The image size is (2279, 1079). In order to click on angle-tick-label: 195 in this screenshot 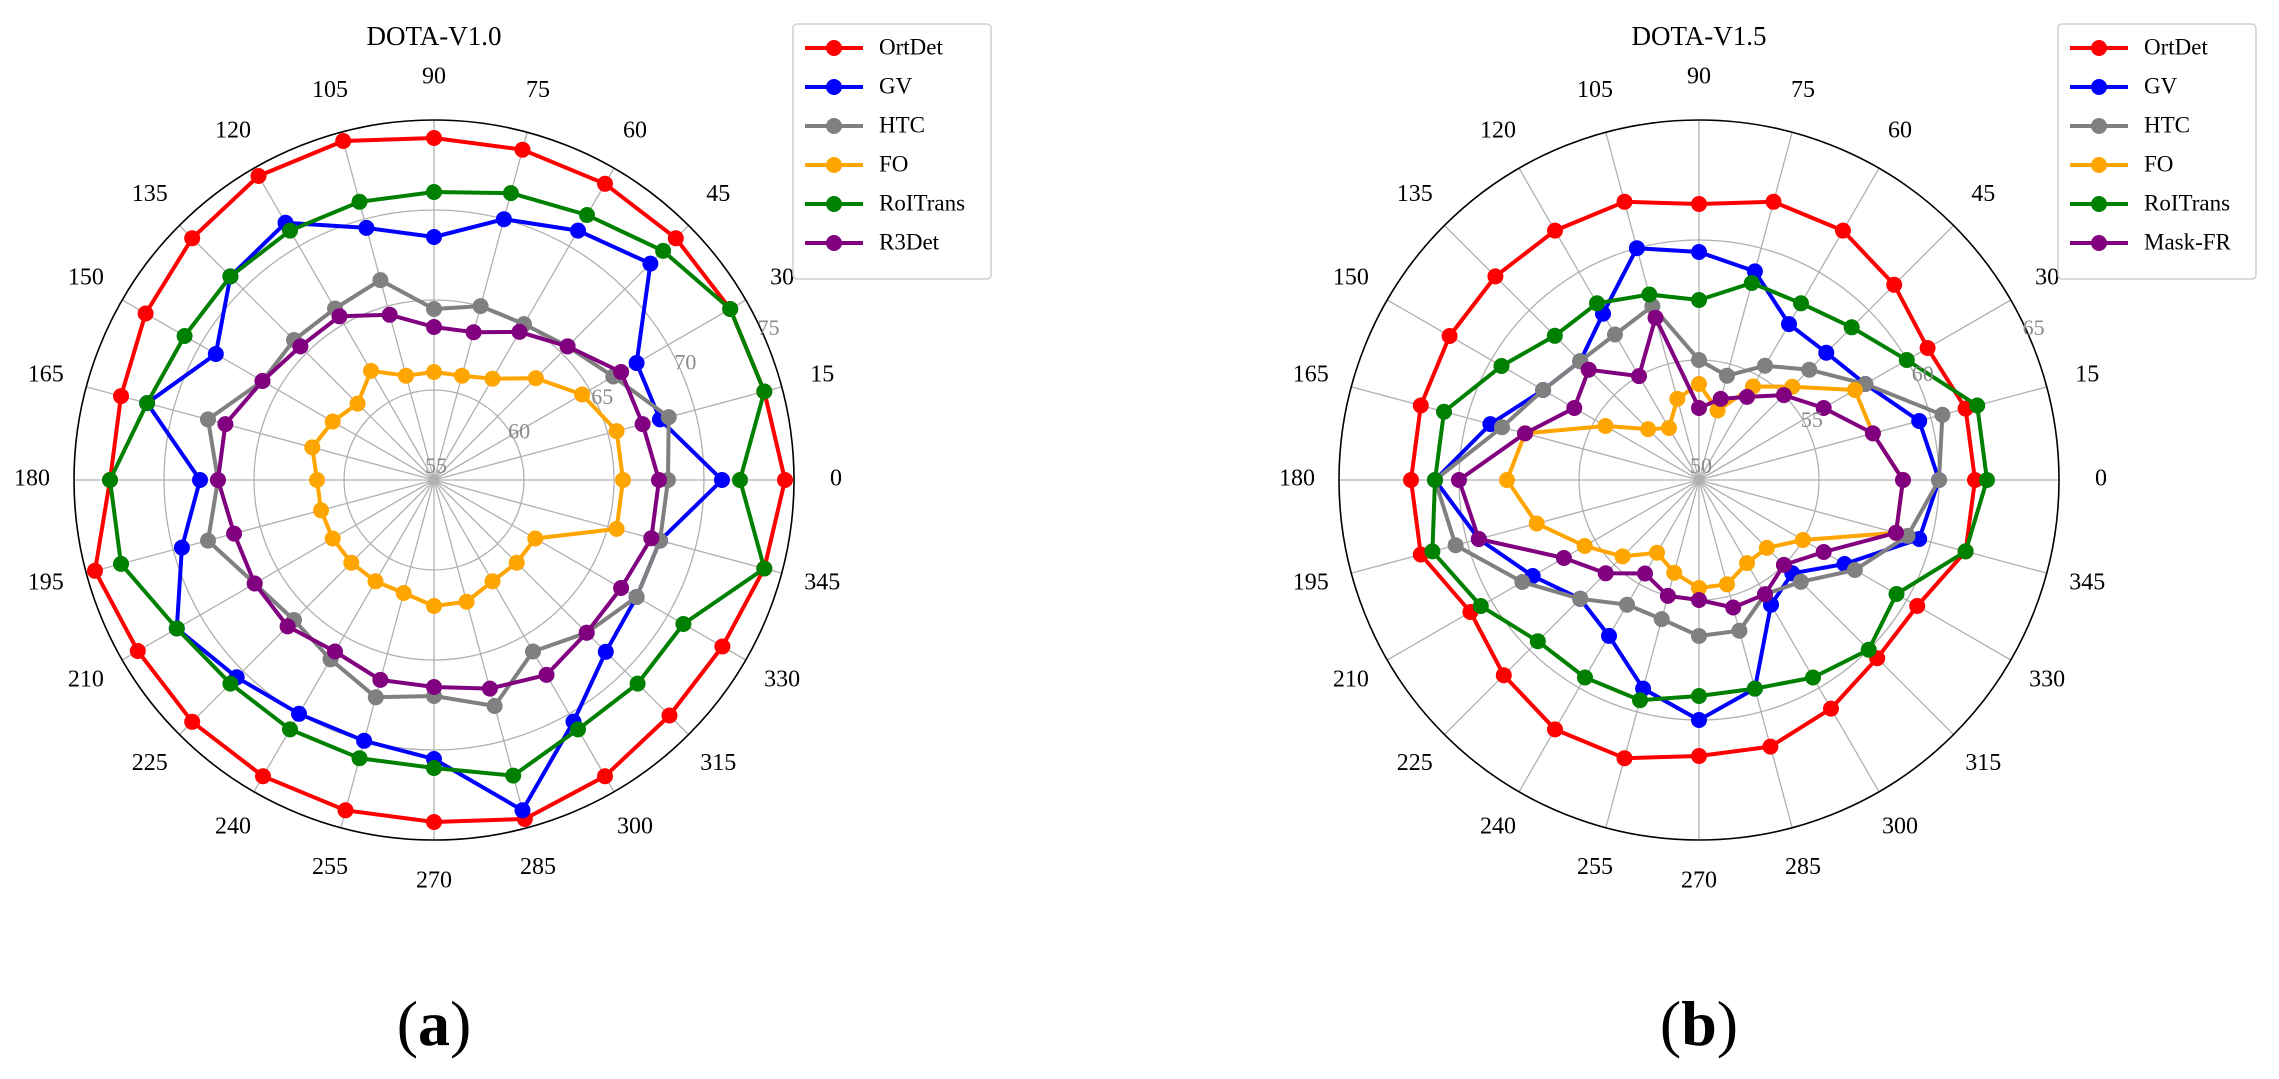, I will do `click(1311, 583)`.